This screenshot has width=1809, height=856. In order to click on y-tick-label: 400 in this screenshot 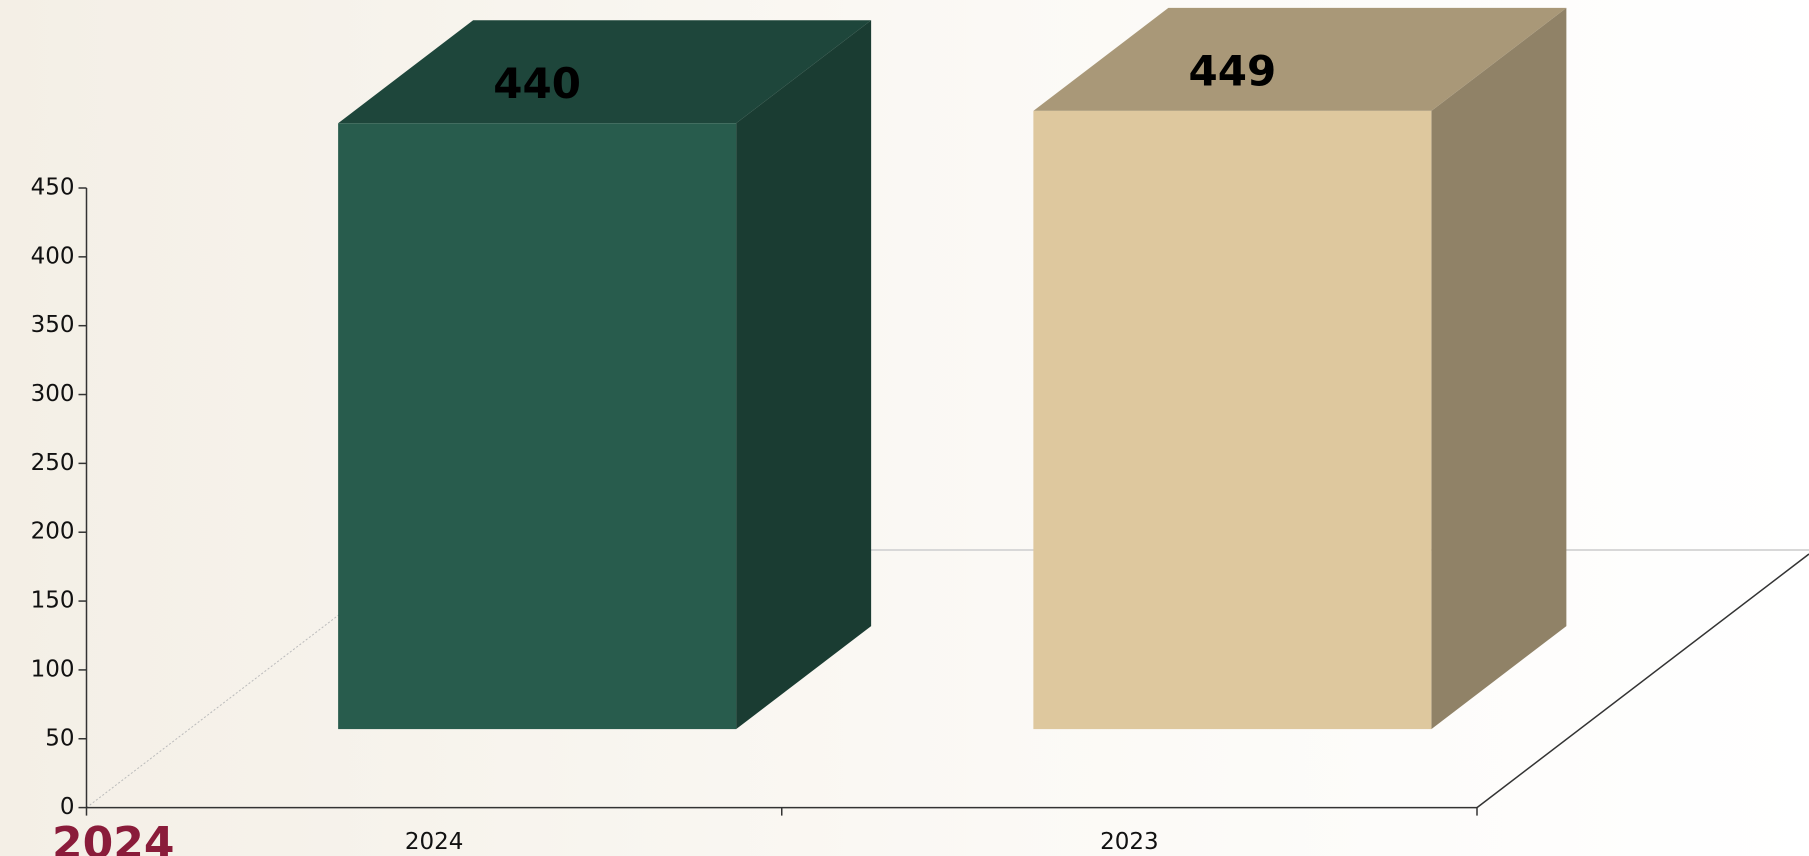, I will do `click(53, 256)`.